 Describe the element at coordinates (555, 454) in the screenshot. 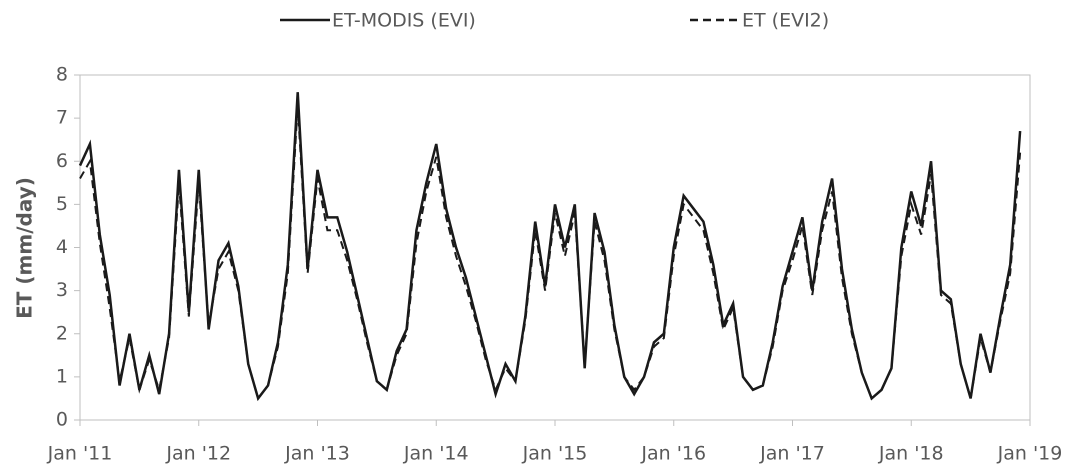

I see `x-tick-label: Jan '15` at that location.